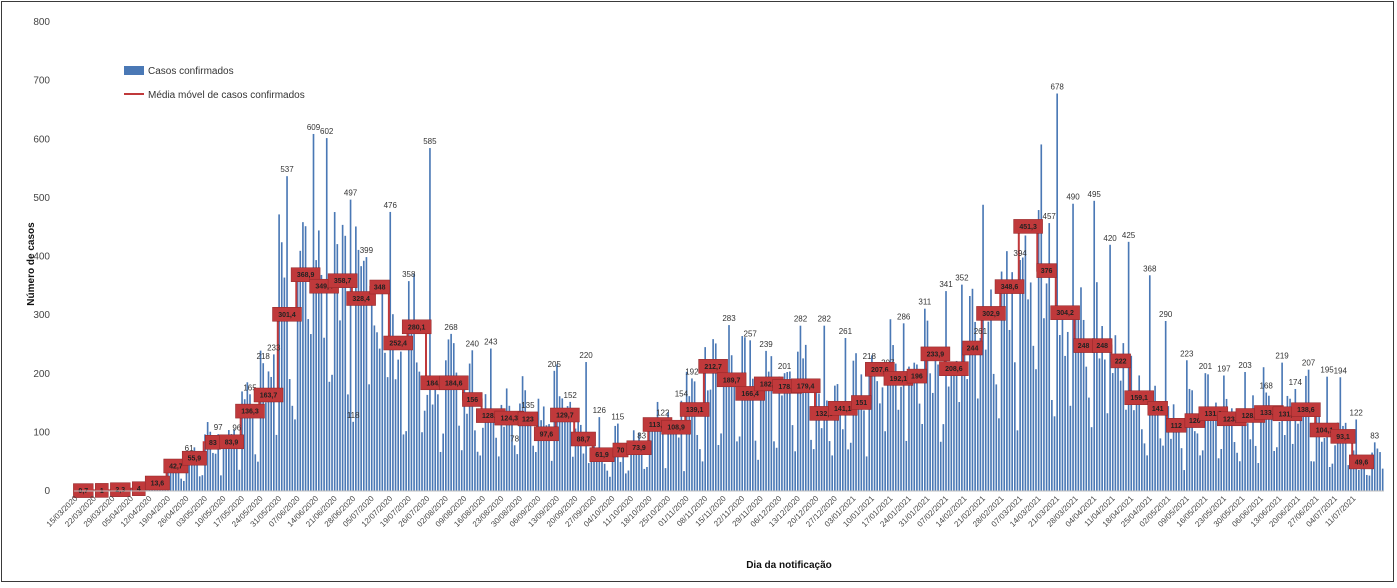  I want to click on peak-label: 207, so click(1309, 363).